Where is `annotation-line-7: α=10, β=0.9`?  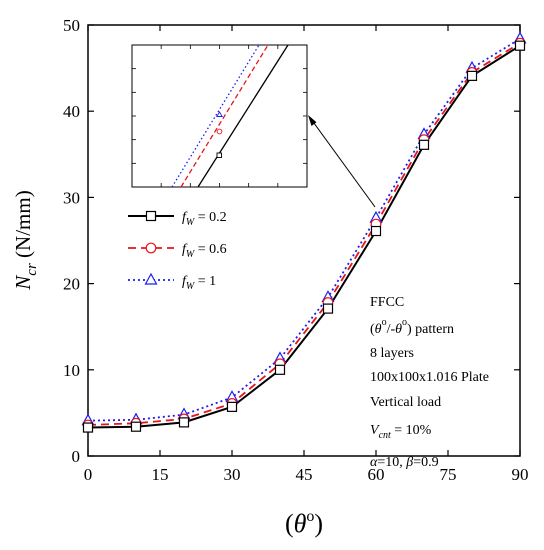
annotation-line-7: α=10, β=0.9 is located at coordinates (404, 462).